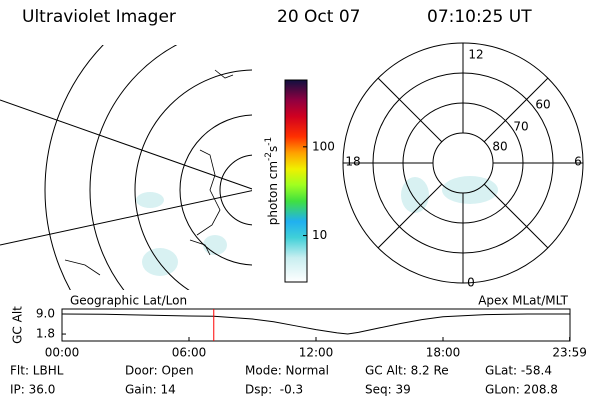  I want to click on x-tick-label: 00:00, so click(62, 353).